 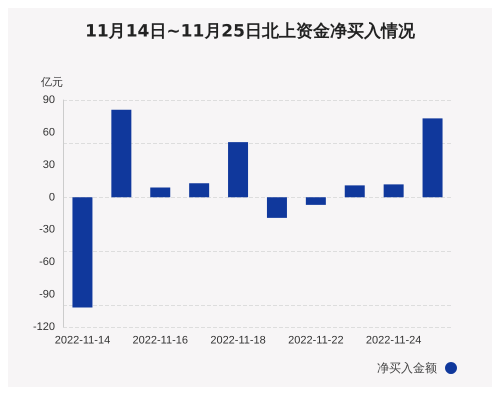 I want to click on y-axis-title: 亿元, so click(x=51, y=82).